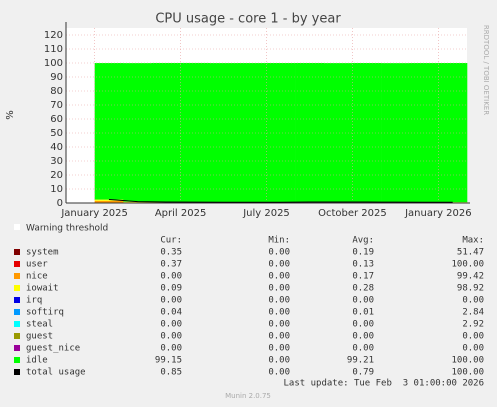  I want to click on line, so click(280, 201).